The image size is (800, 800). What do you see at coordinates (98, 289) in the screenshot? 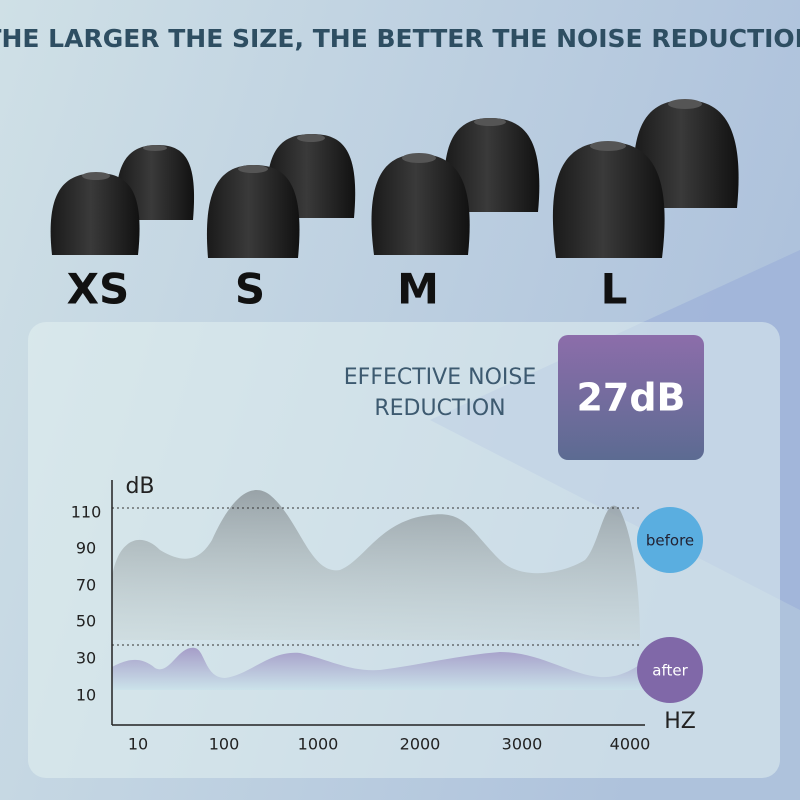
I see `size-label: XS` at bounding box center [98, 289].